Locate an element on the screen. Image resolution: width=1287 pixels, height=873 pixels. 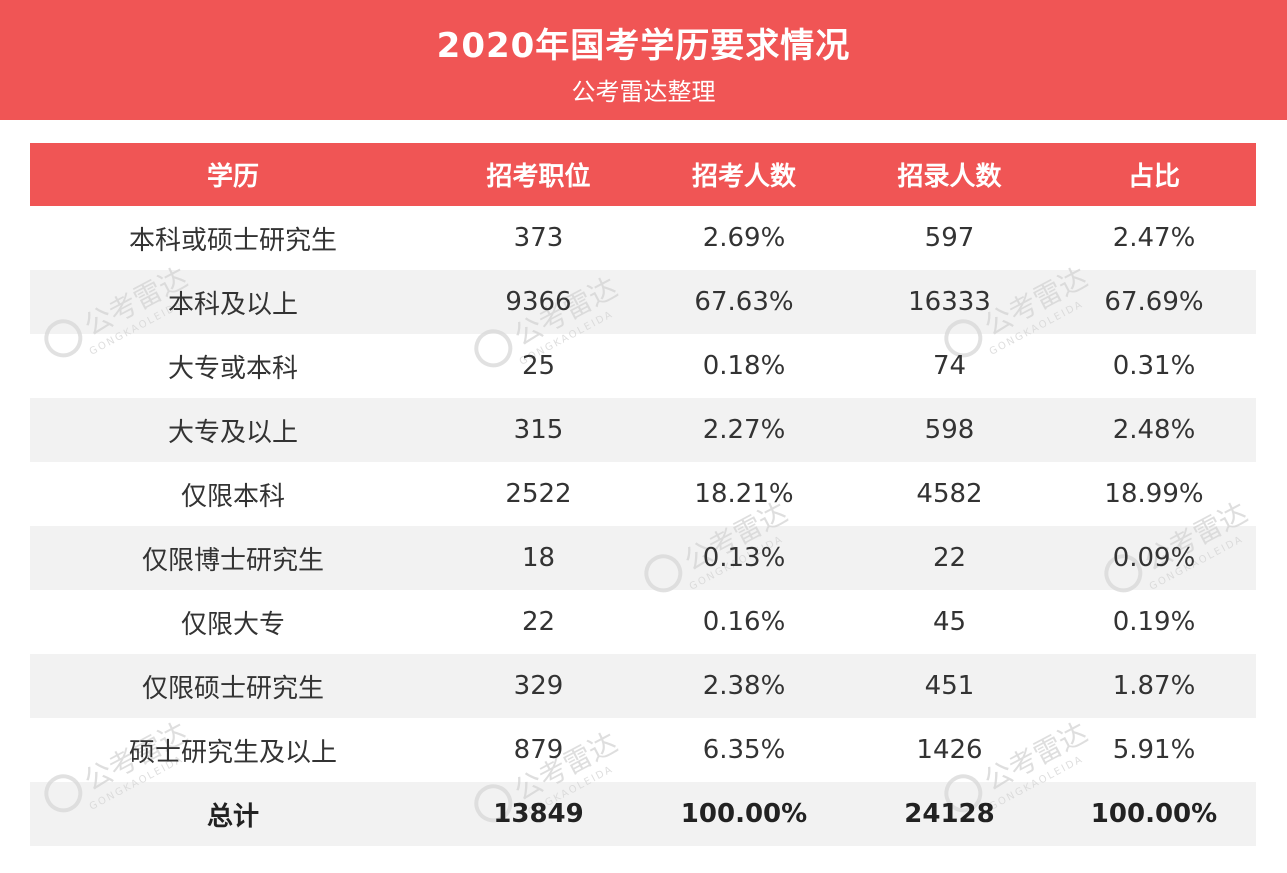
cell-hired: 597 is located at coordinates (949, 238).